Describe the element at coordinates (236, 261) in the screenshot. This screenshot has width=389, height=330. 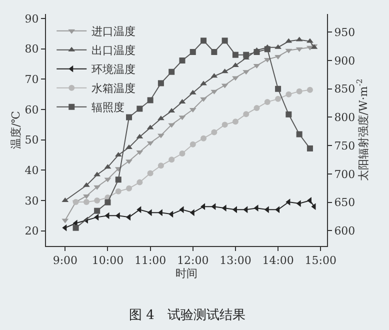
I see `x-tick-label: 13:00` at that location.